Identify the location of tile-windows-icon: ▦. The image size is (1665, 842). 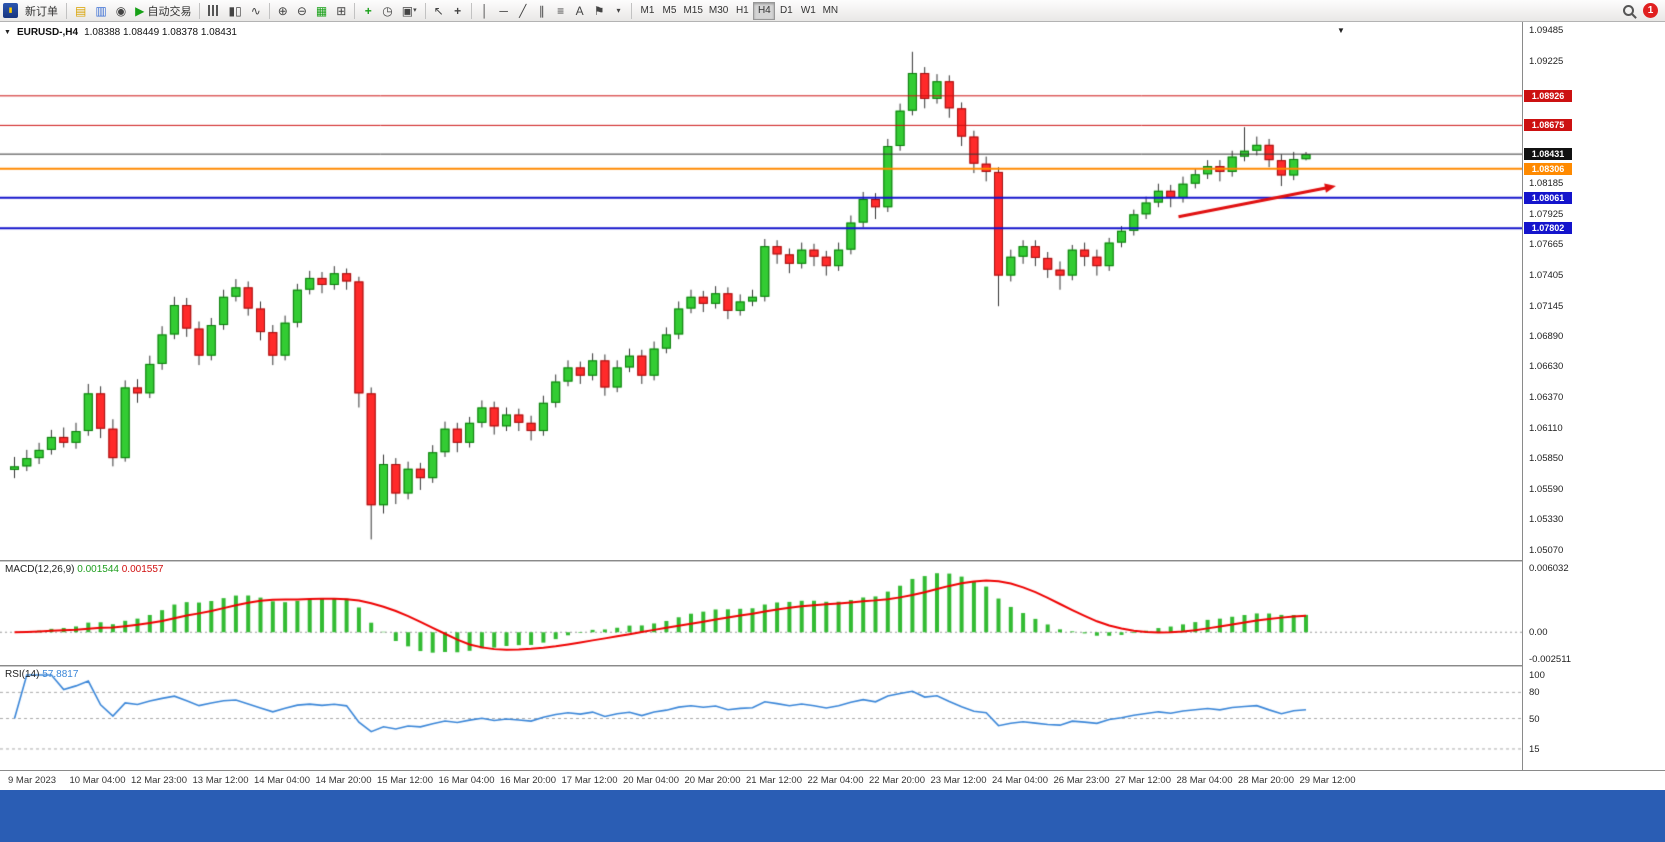
(321, 11).